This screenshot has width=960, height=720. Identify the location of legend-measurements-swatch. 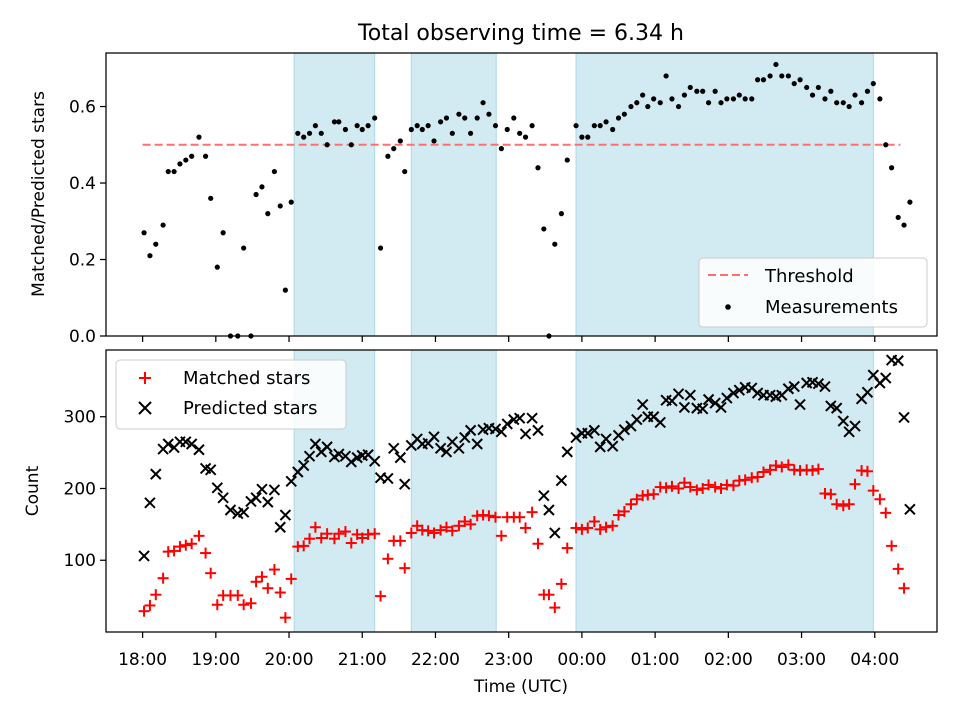
(728, 307).